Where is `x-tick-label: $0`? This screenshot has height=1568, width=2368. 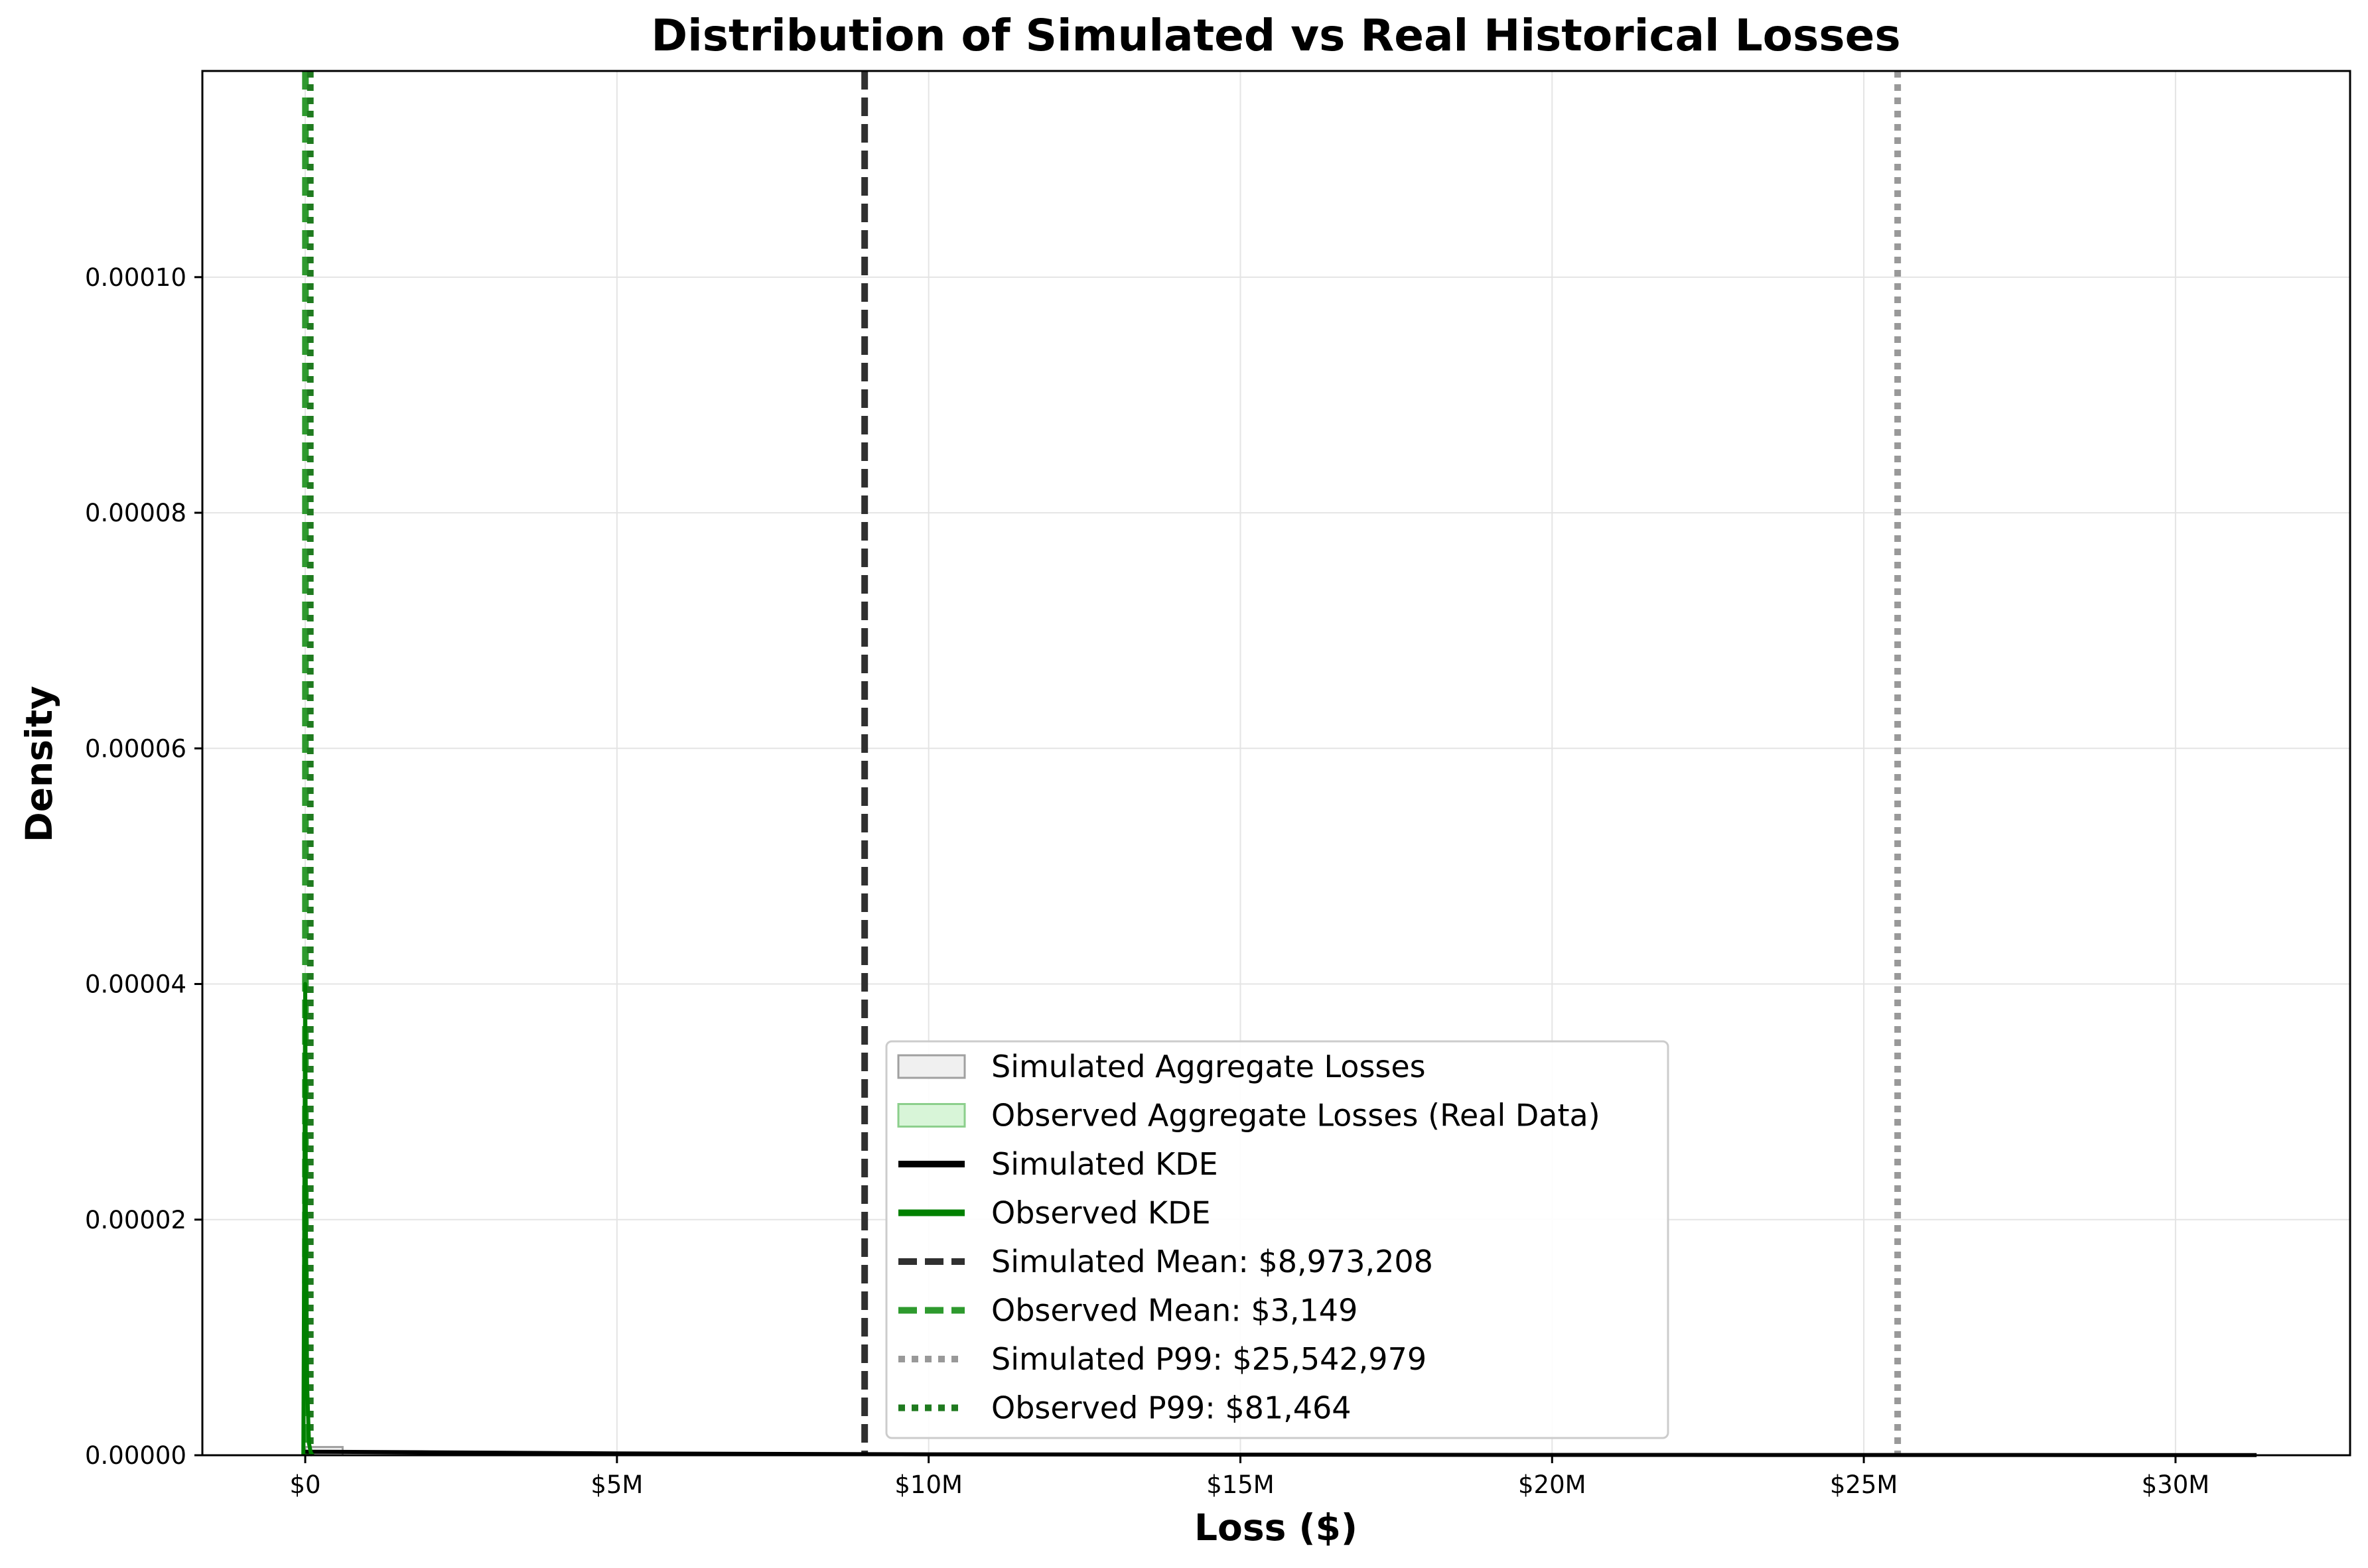 x-tick-label: $0 is located at coordinates (304, 1484).